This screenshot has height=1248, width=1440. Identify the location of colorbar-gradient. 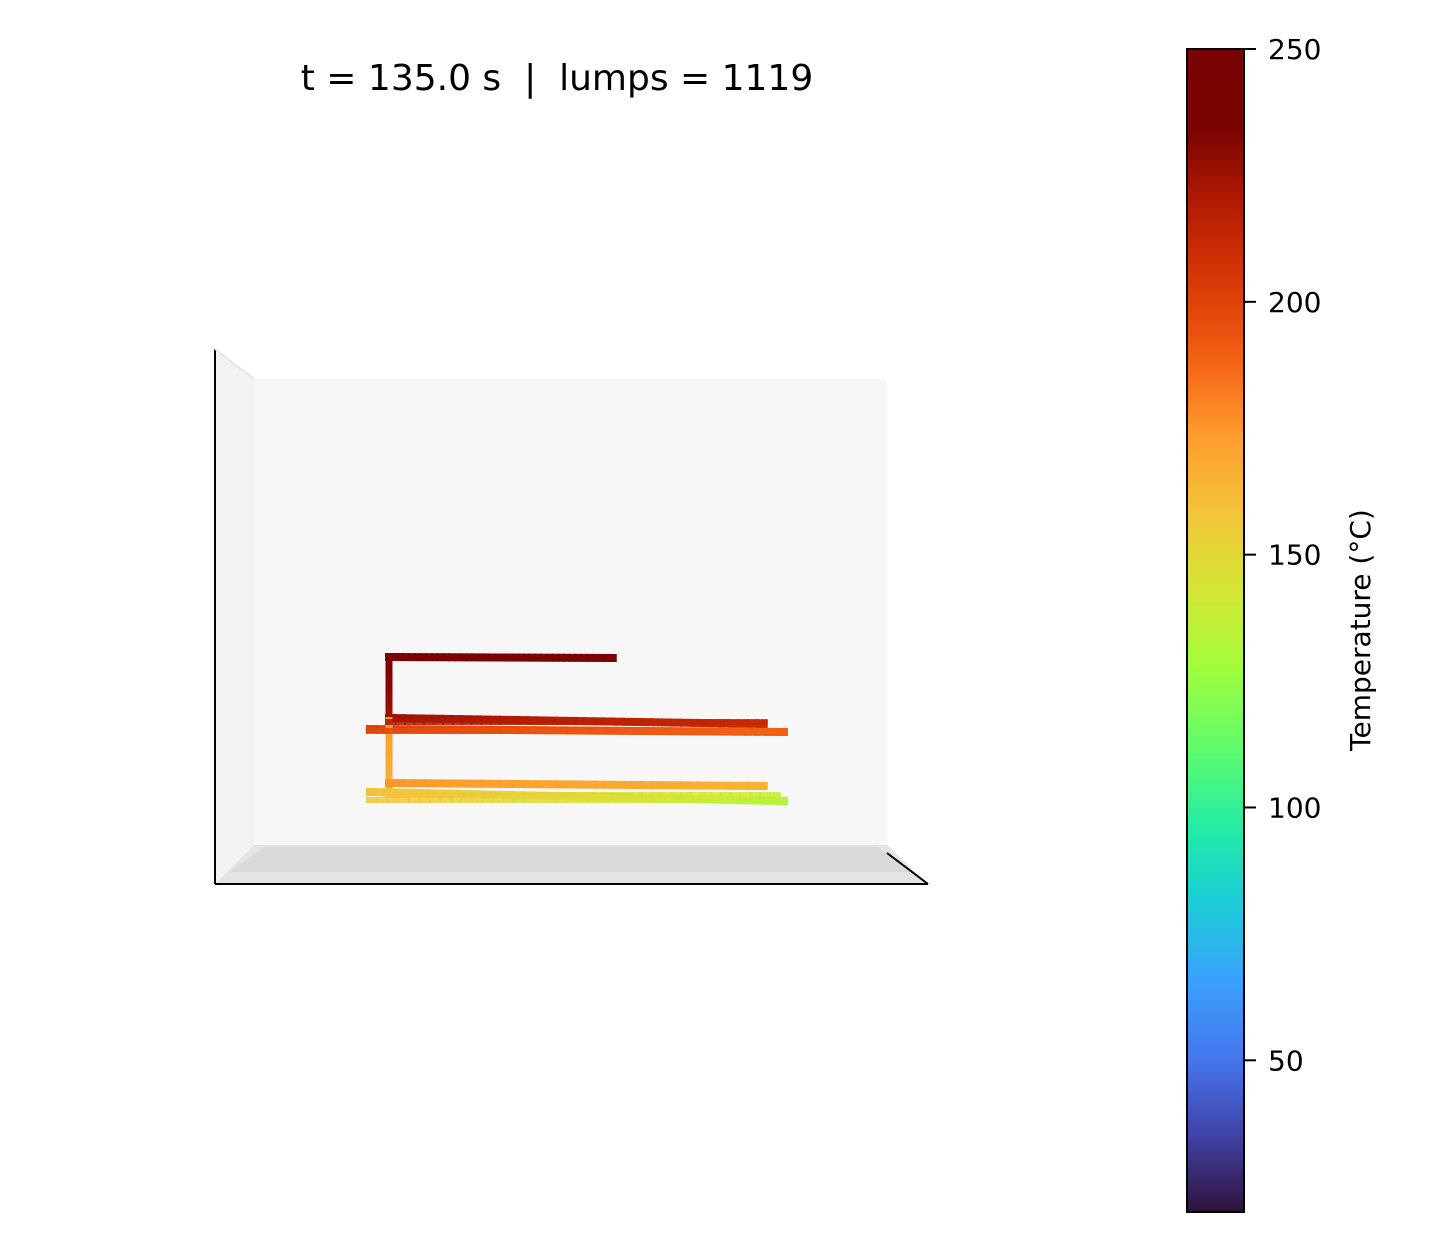
(1215, 630).